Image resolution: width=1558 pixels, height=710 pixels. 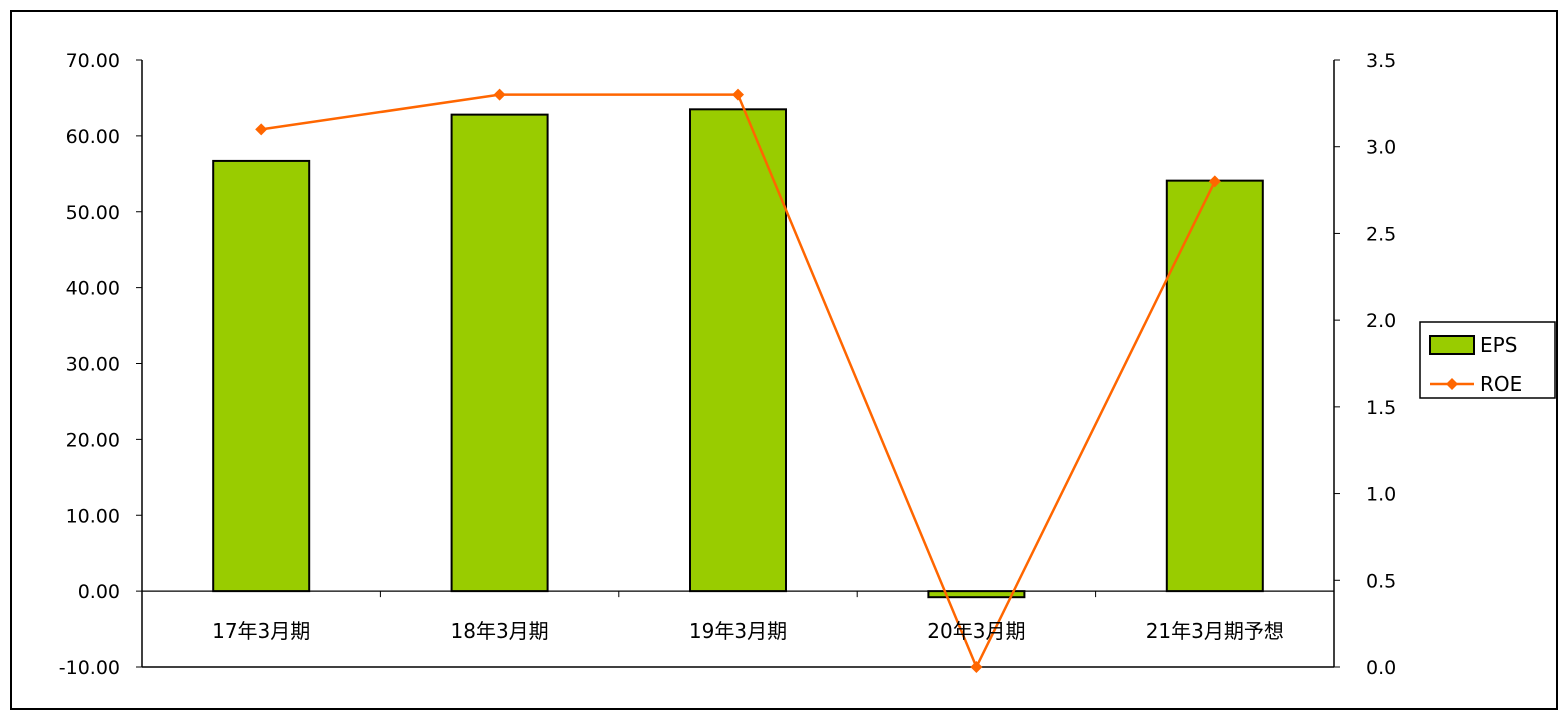 What do you see at coordinates (93, 516) in the screenshot?
I see `left-tick-label: 10.00` at bounding box center [93, 516].